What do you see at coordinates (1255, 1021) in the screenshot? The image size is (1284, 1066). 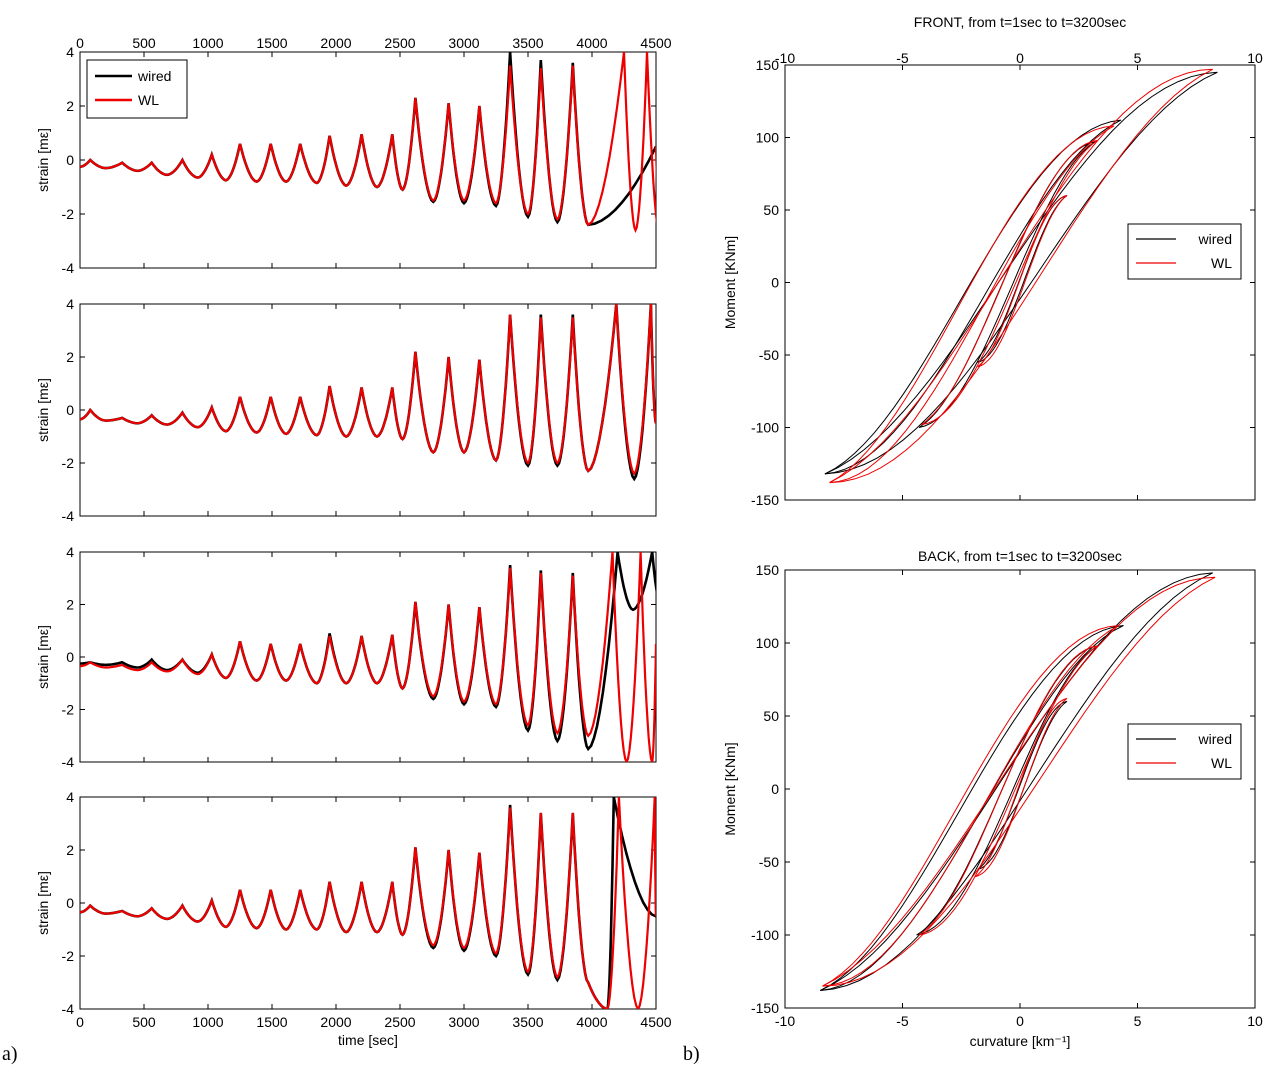 I see `hysteresis-back-xtick-label: 10` at bounding box center [1255, 1021].